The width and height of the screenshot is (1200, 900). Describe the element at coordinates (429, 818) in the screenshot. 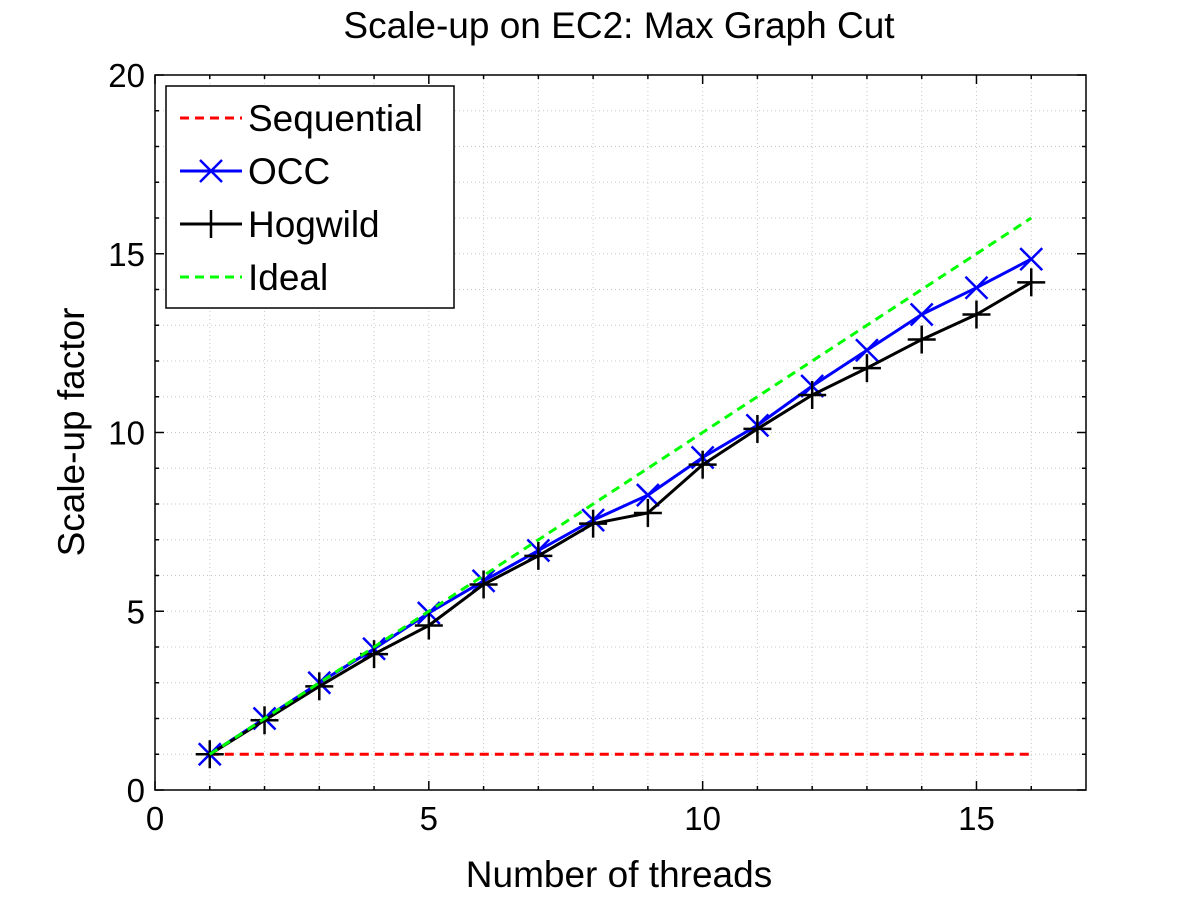

I see `x-tick-label: 5` at that location.